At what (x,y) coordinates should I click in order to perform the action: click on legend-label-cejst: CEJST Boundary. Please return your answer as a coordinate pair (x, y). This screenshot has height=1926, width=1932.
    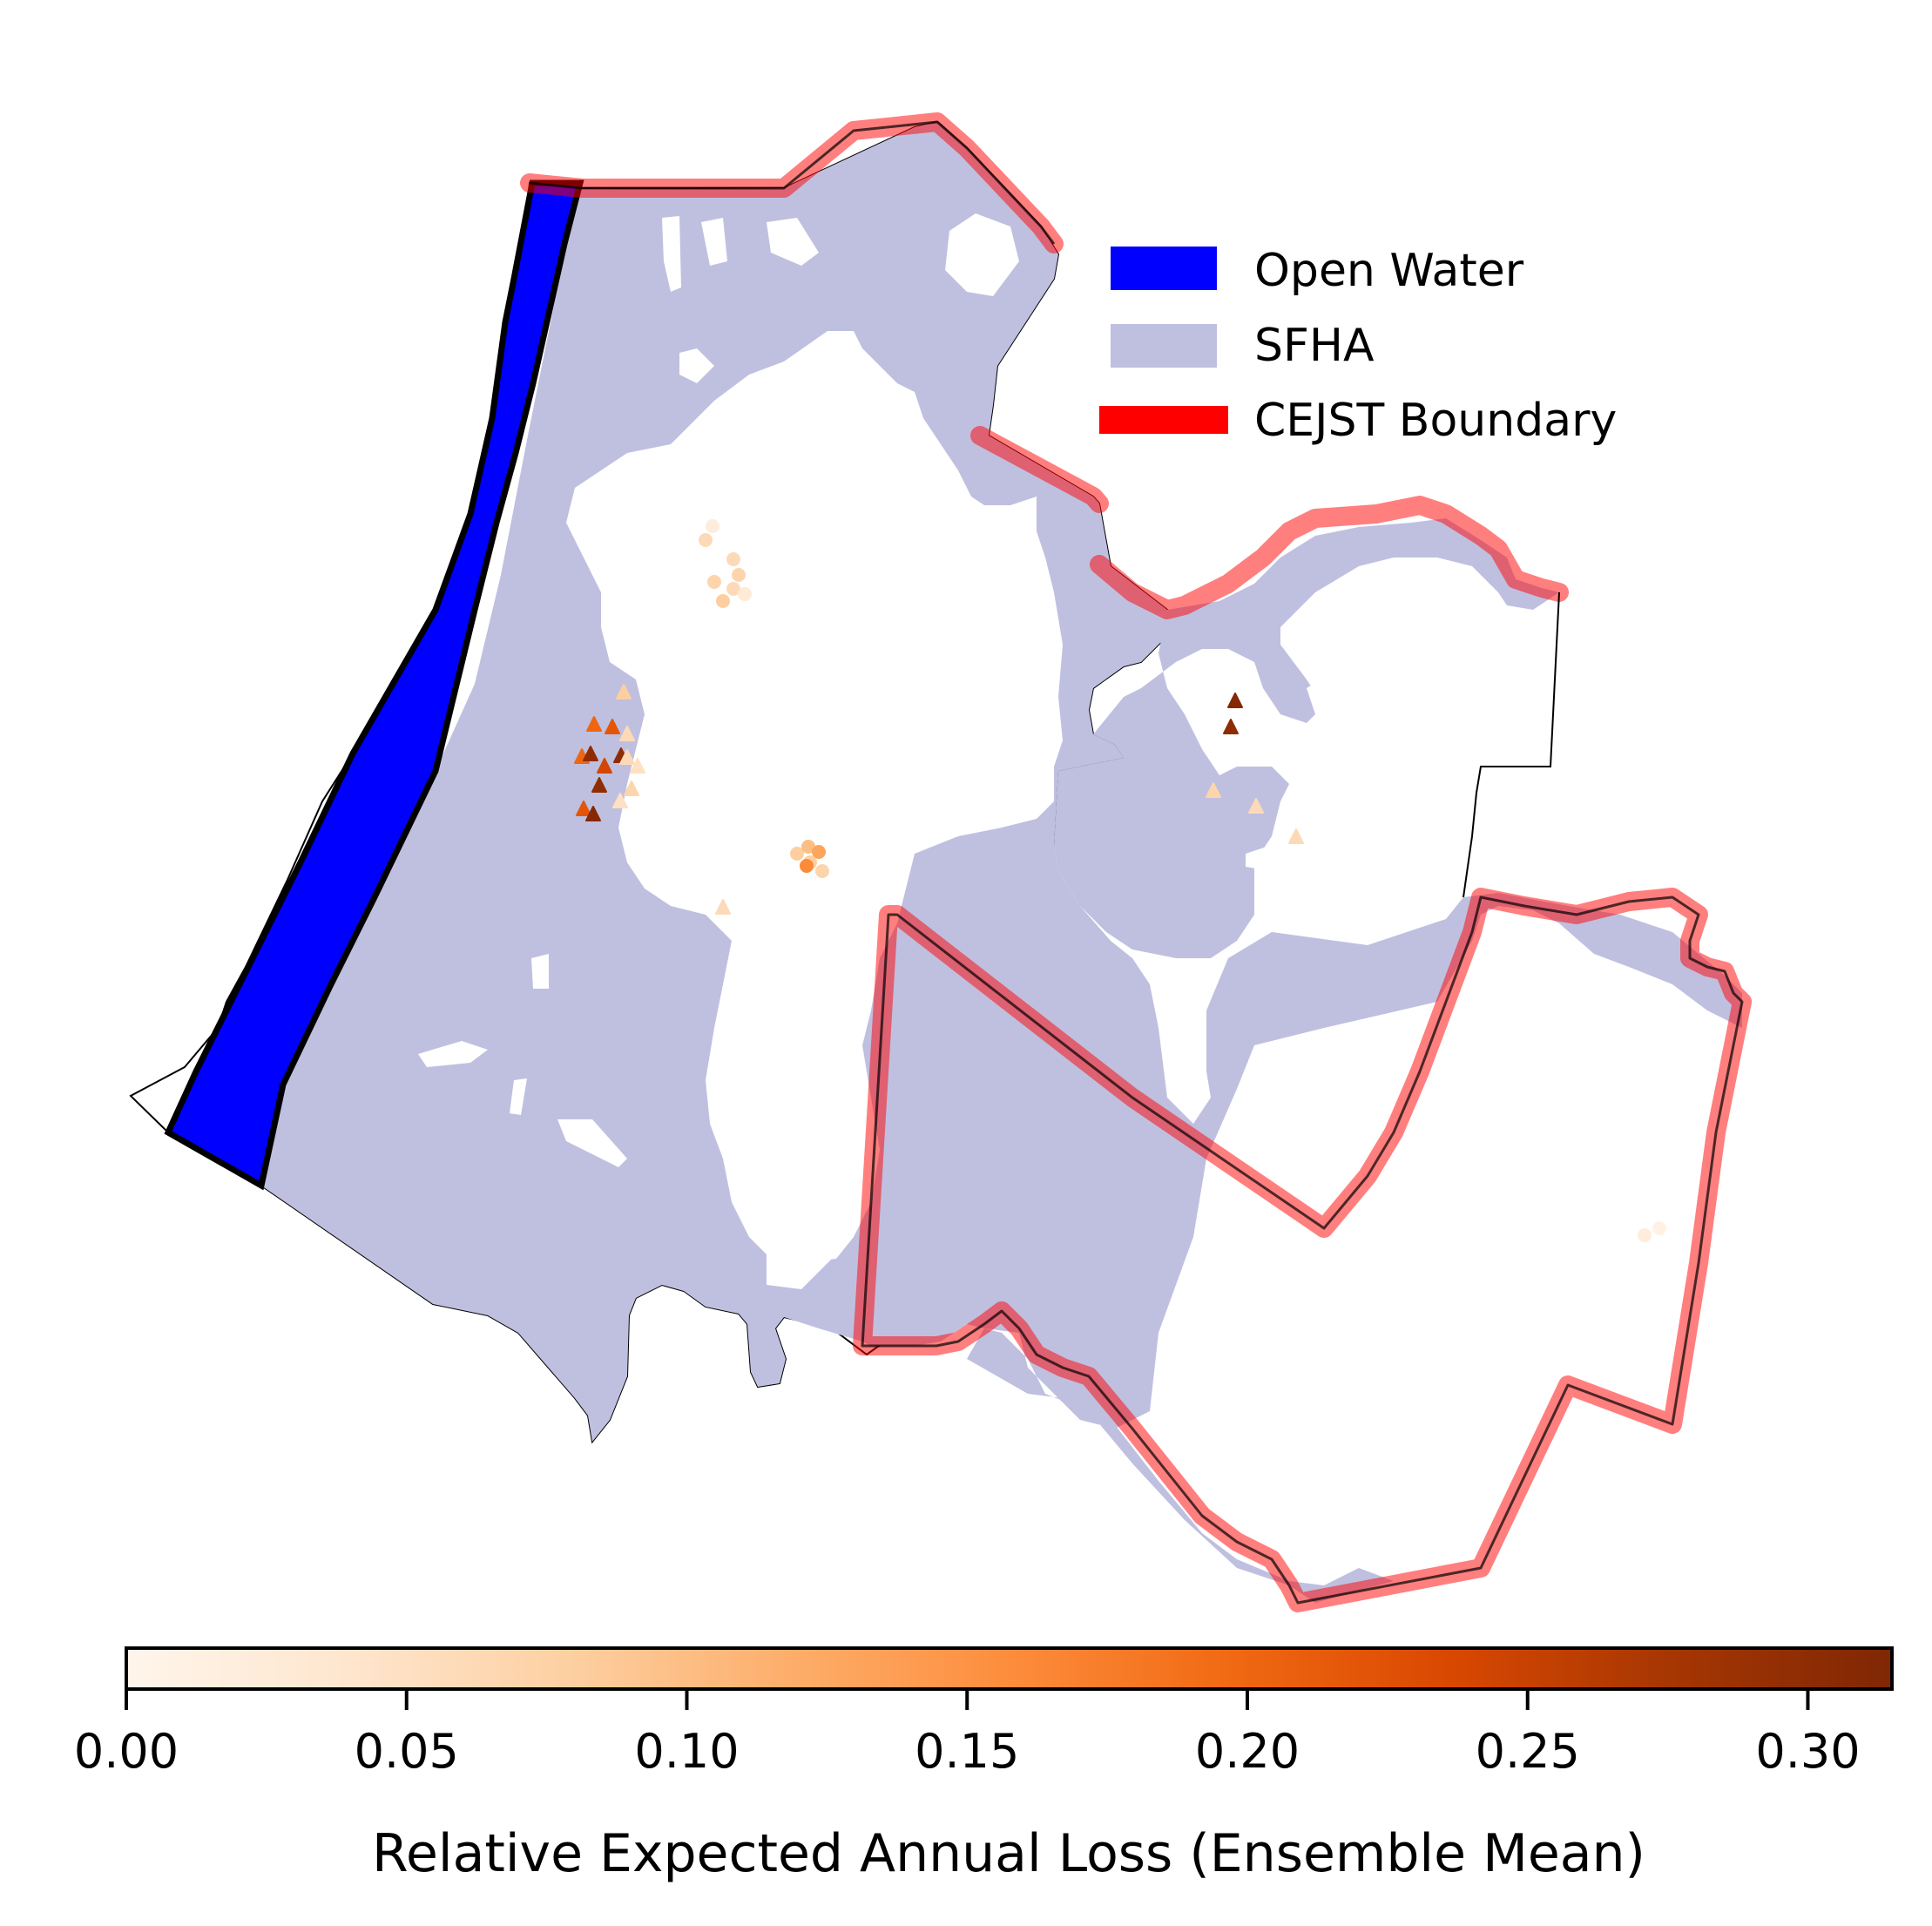
    Looking at the image, I should click on (1435, 421).